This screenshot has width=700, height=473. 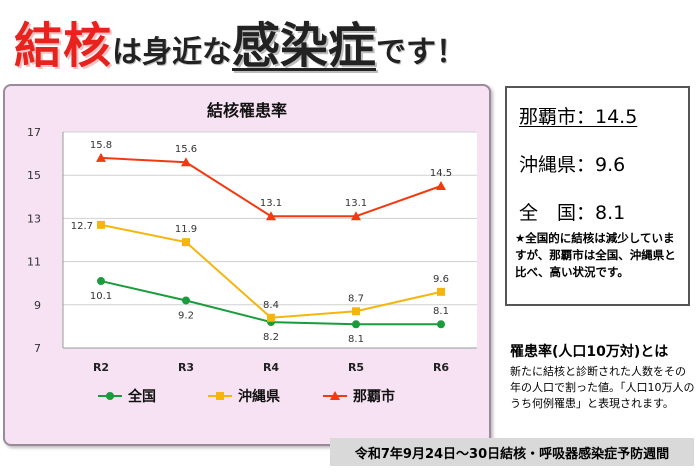 What do you see at coordinates (186, 315) in the screenshot?
I see `data-label-zenkoku: 9.2` at bounding box center [186, 315].